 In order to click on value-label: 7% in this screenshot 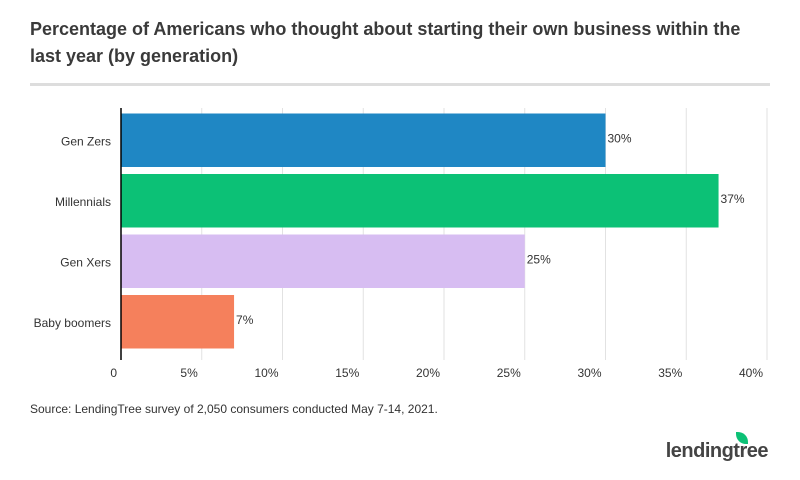, I will do `click(245, 320)`.